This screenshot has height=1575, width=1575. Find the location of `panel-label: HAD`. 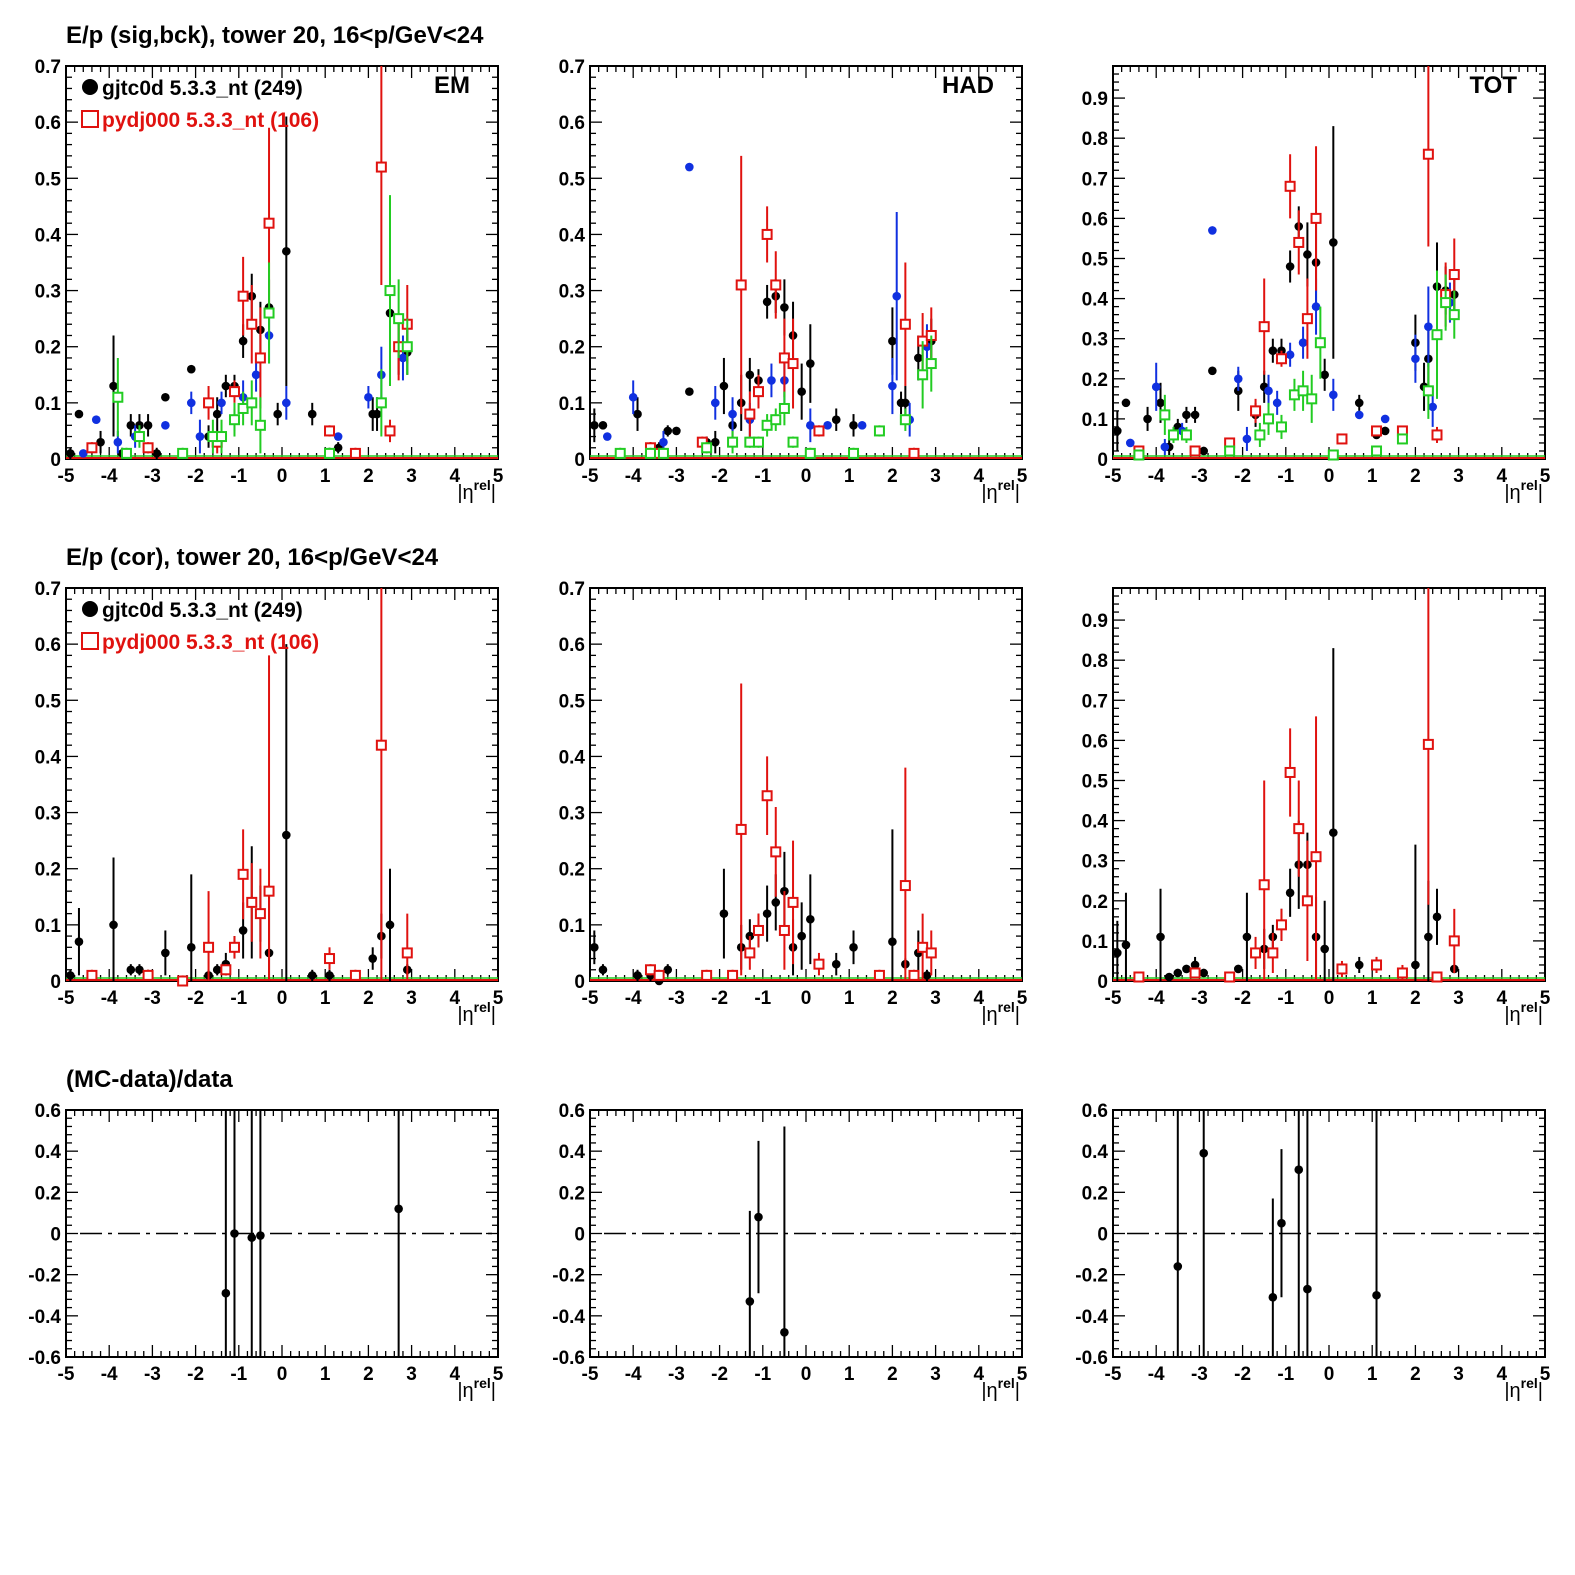

panel-label: HAD is located at coordinates (968, 85).